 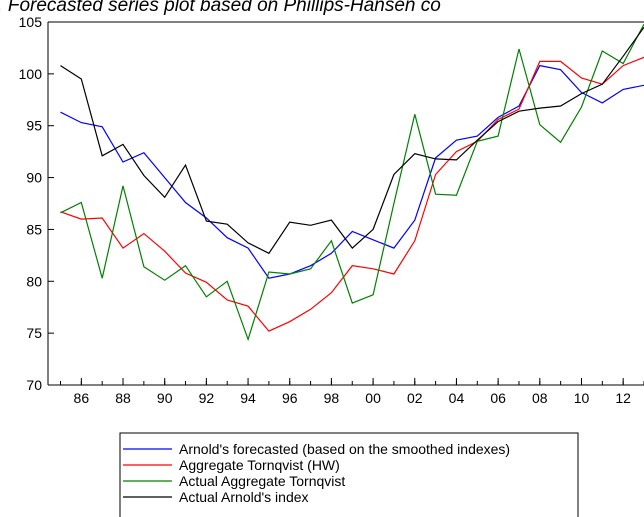 I want to click on x-tick-label: 02, so click(x=415, y=398).